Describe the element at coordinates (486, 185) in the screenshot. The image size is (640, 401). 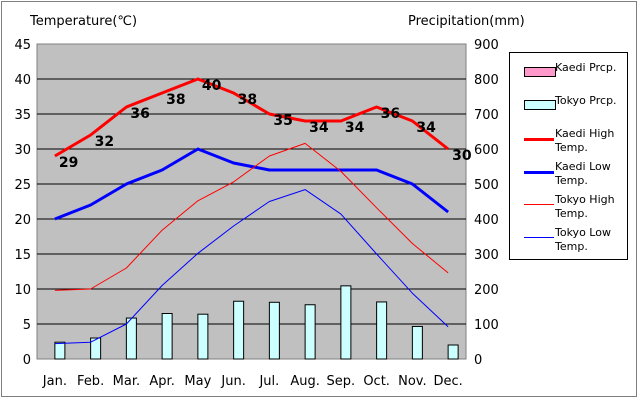
I see `right-tick-label: 500` at that location.